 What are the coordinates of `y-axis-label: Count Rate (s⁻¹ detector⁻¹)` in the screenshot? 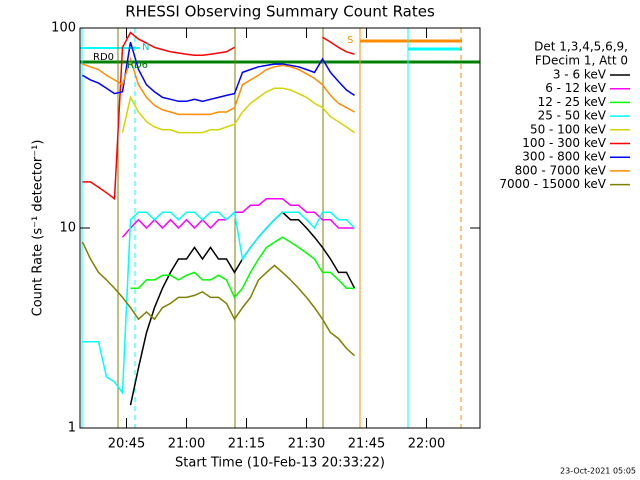 It's located at (38, 228).